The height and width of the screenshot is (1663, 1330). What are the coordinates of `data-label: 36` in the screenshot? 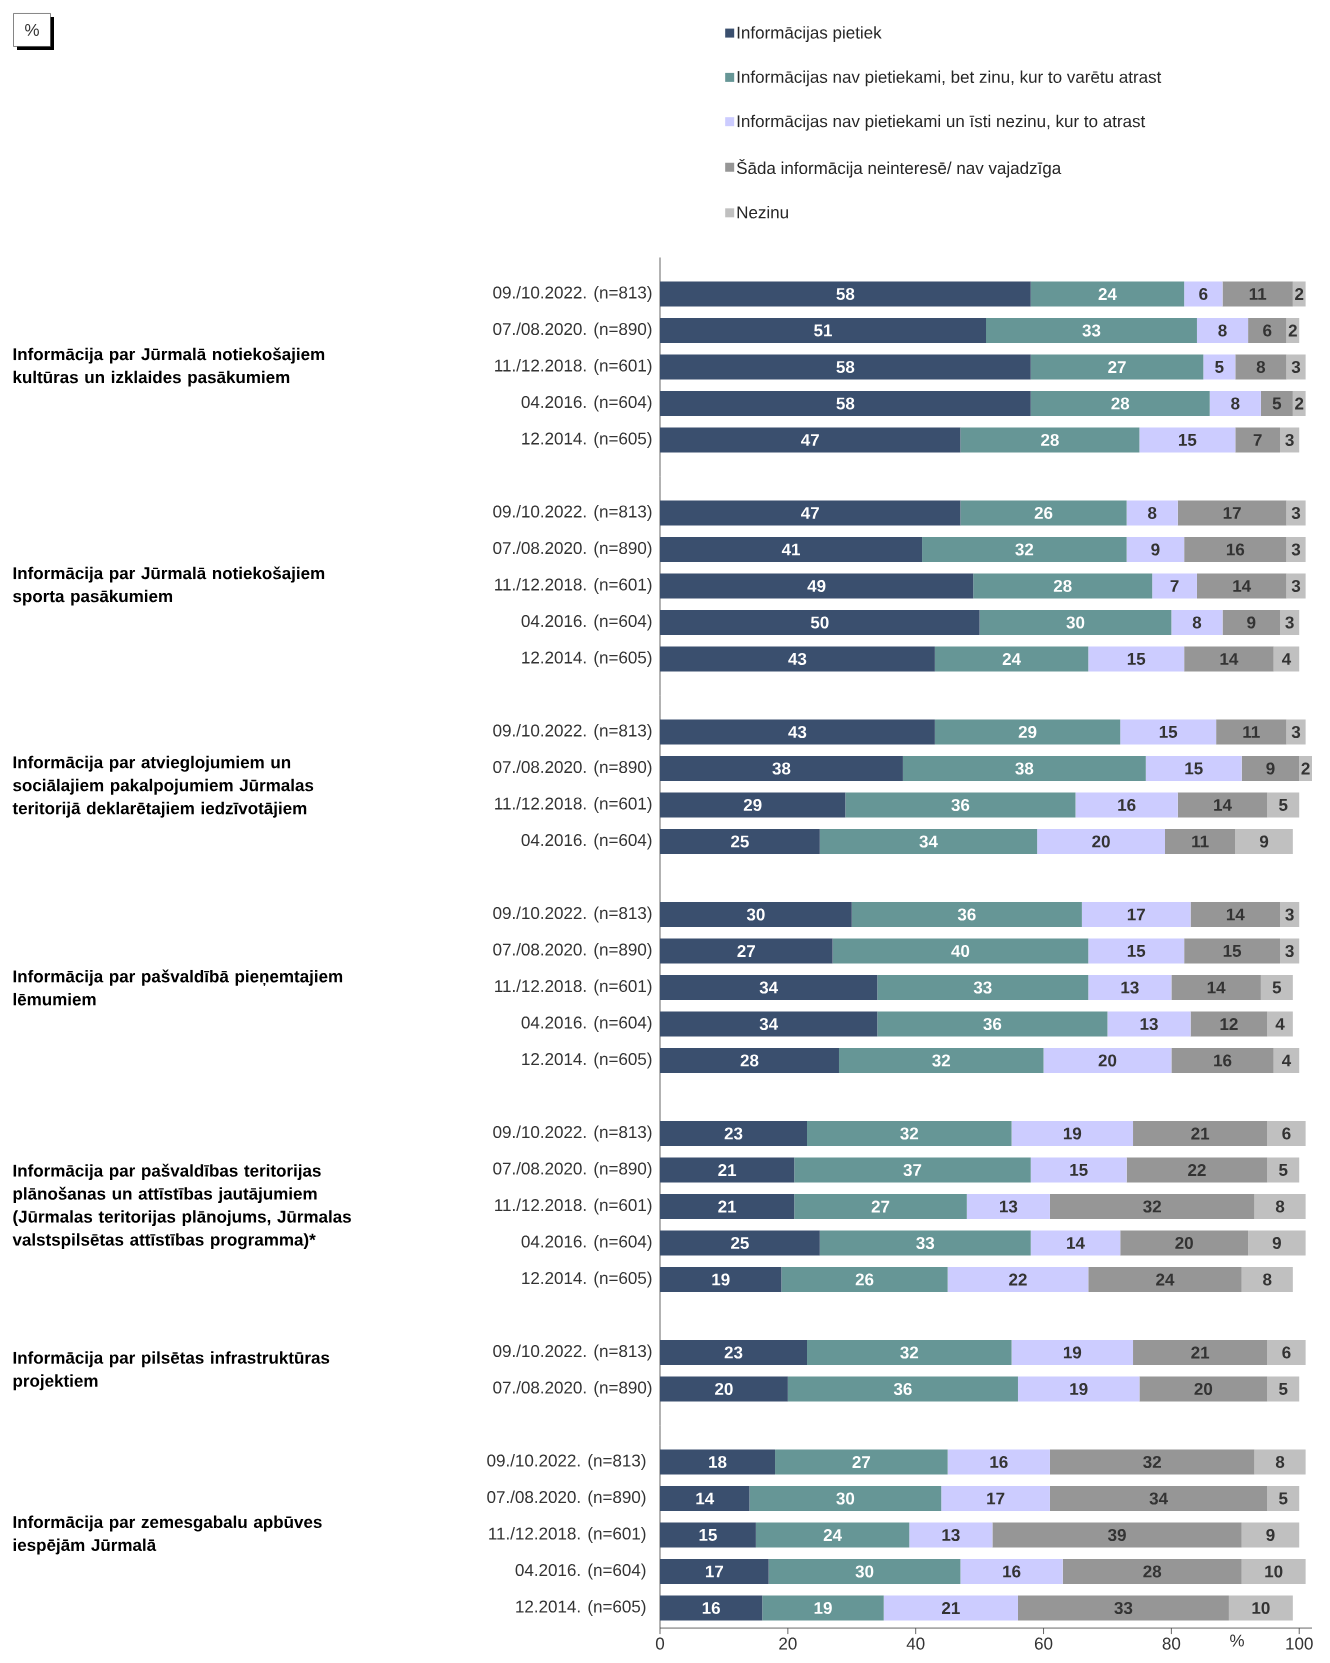 It's located at (966, 914).